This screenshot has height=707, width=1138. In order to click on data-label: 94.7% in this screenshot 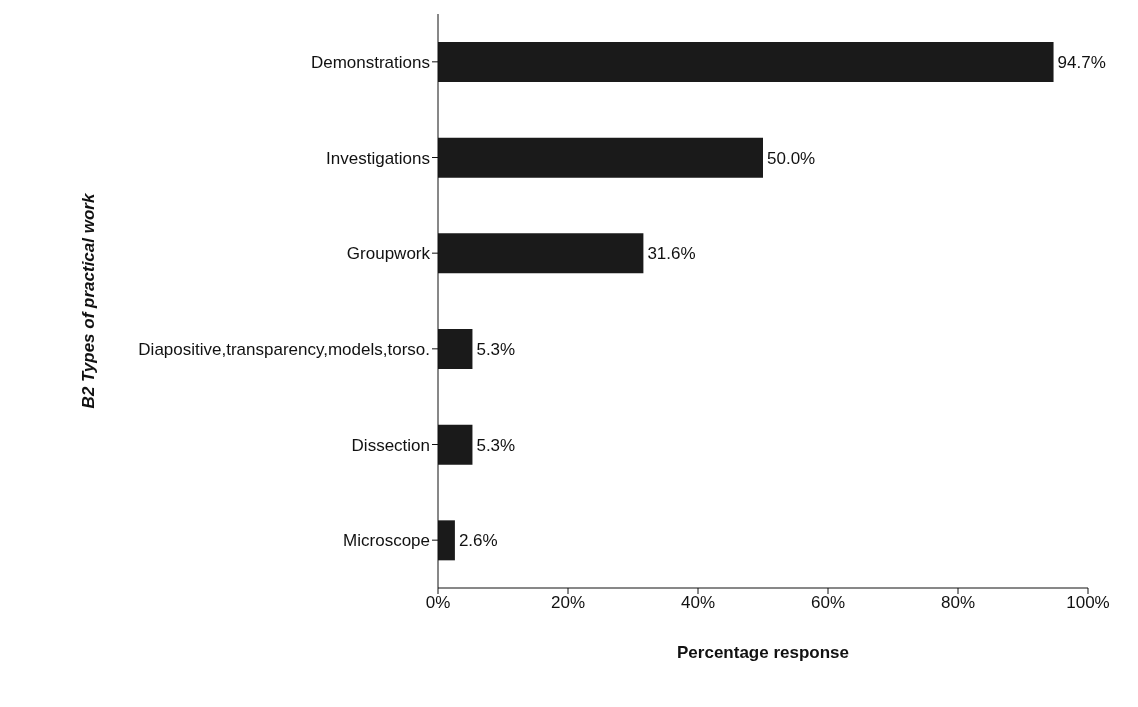, I will do `click(1081, 62)`.